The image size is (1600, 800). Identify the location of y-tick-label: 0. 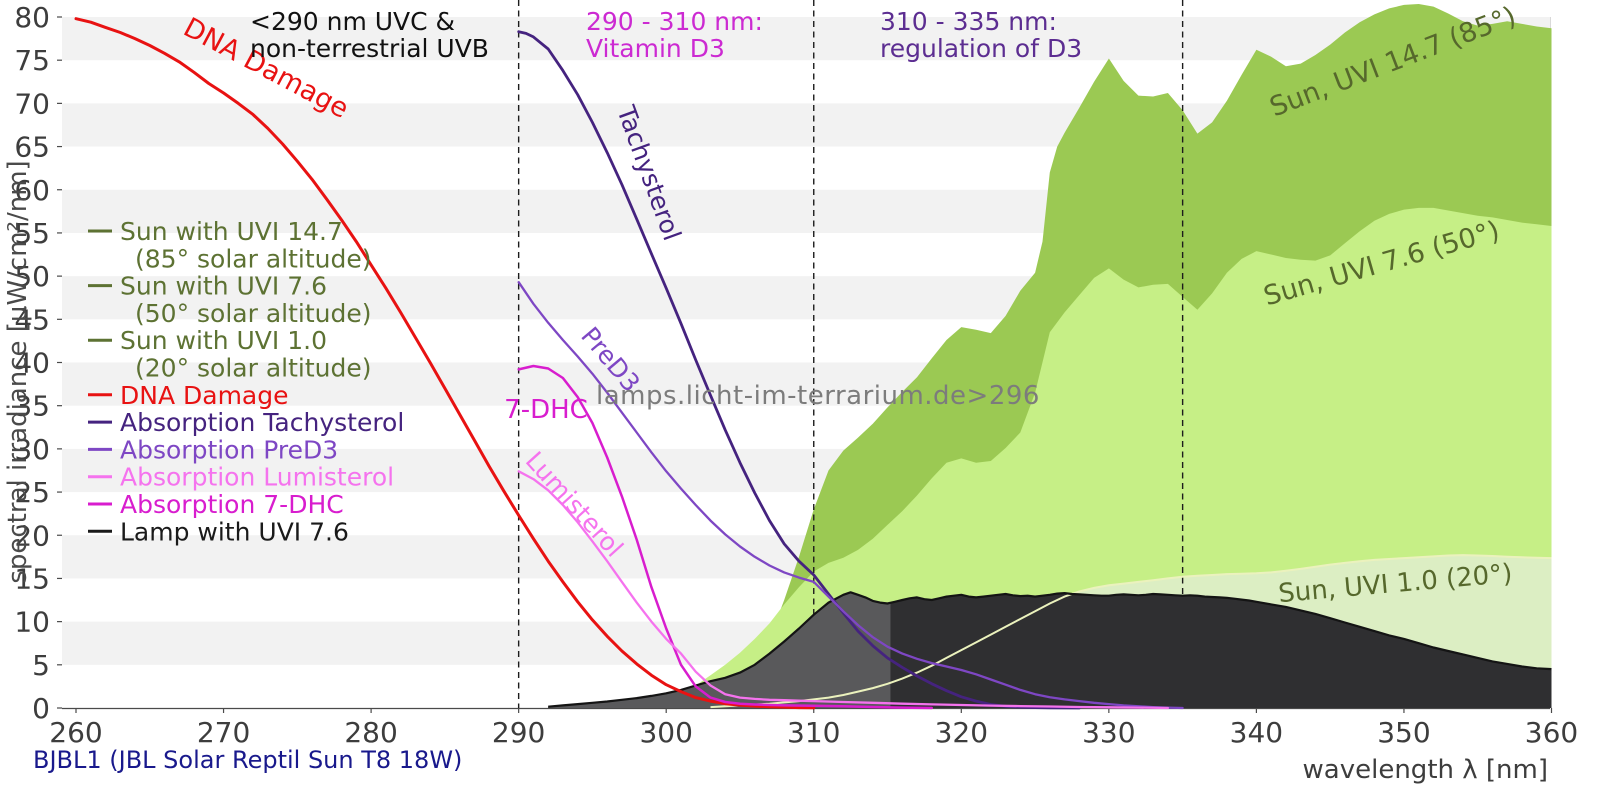
(41, 708).